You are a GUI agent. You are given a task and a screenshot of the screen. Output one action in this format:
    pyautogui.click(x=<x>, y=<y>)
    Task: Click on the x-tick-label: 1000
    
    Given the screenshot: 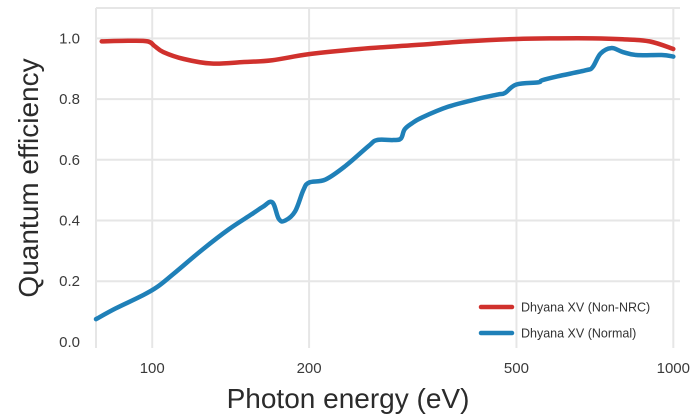 What is the action you would take?
    pyautogui.click(x=673, y=368)
    